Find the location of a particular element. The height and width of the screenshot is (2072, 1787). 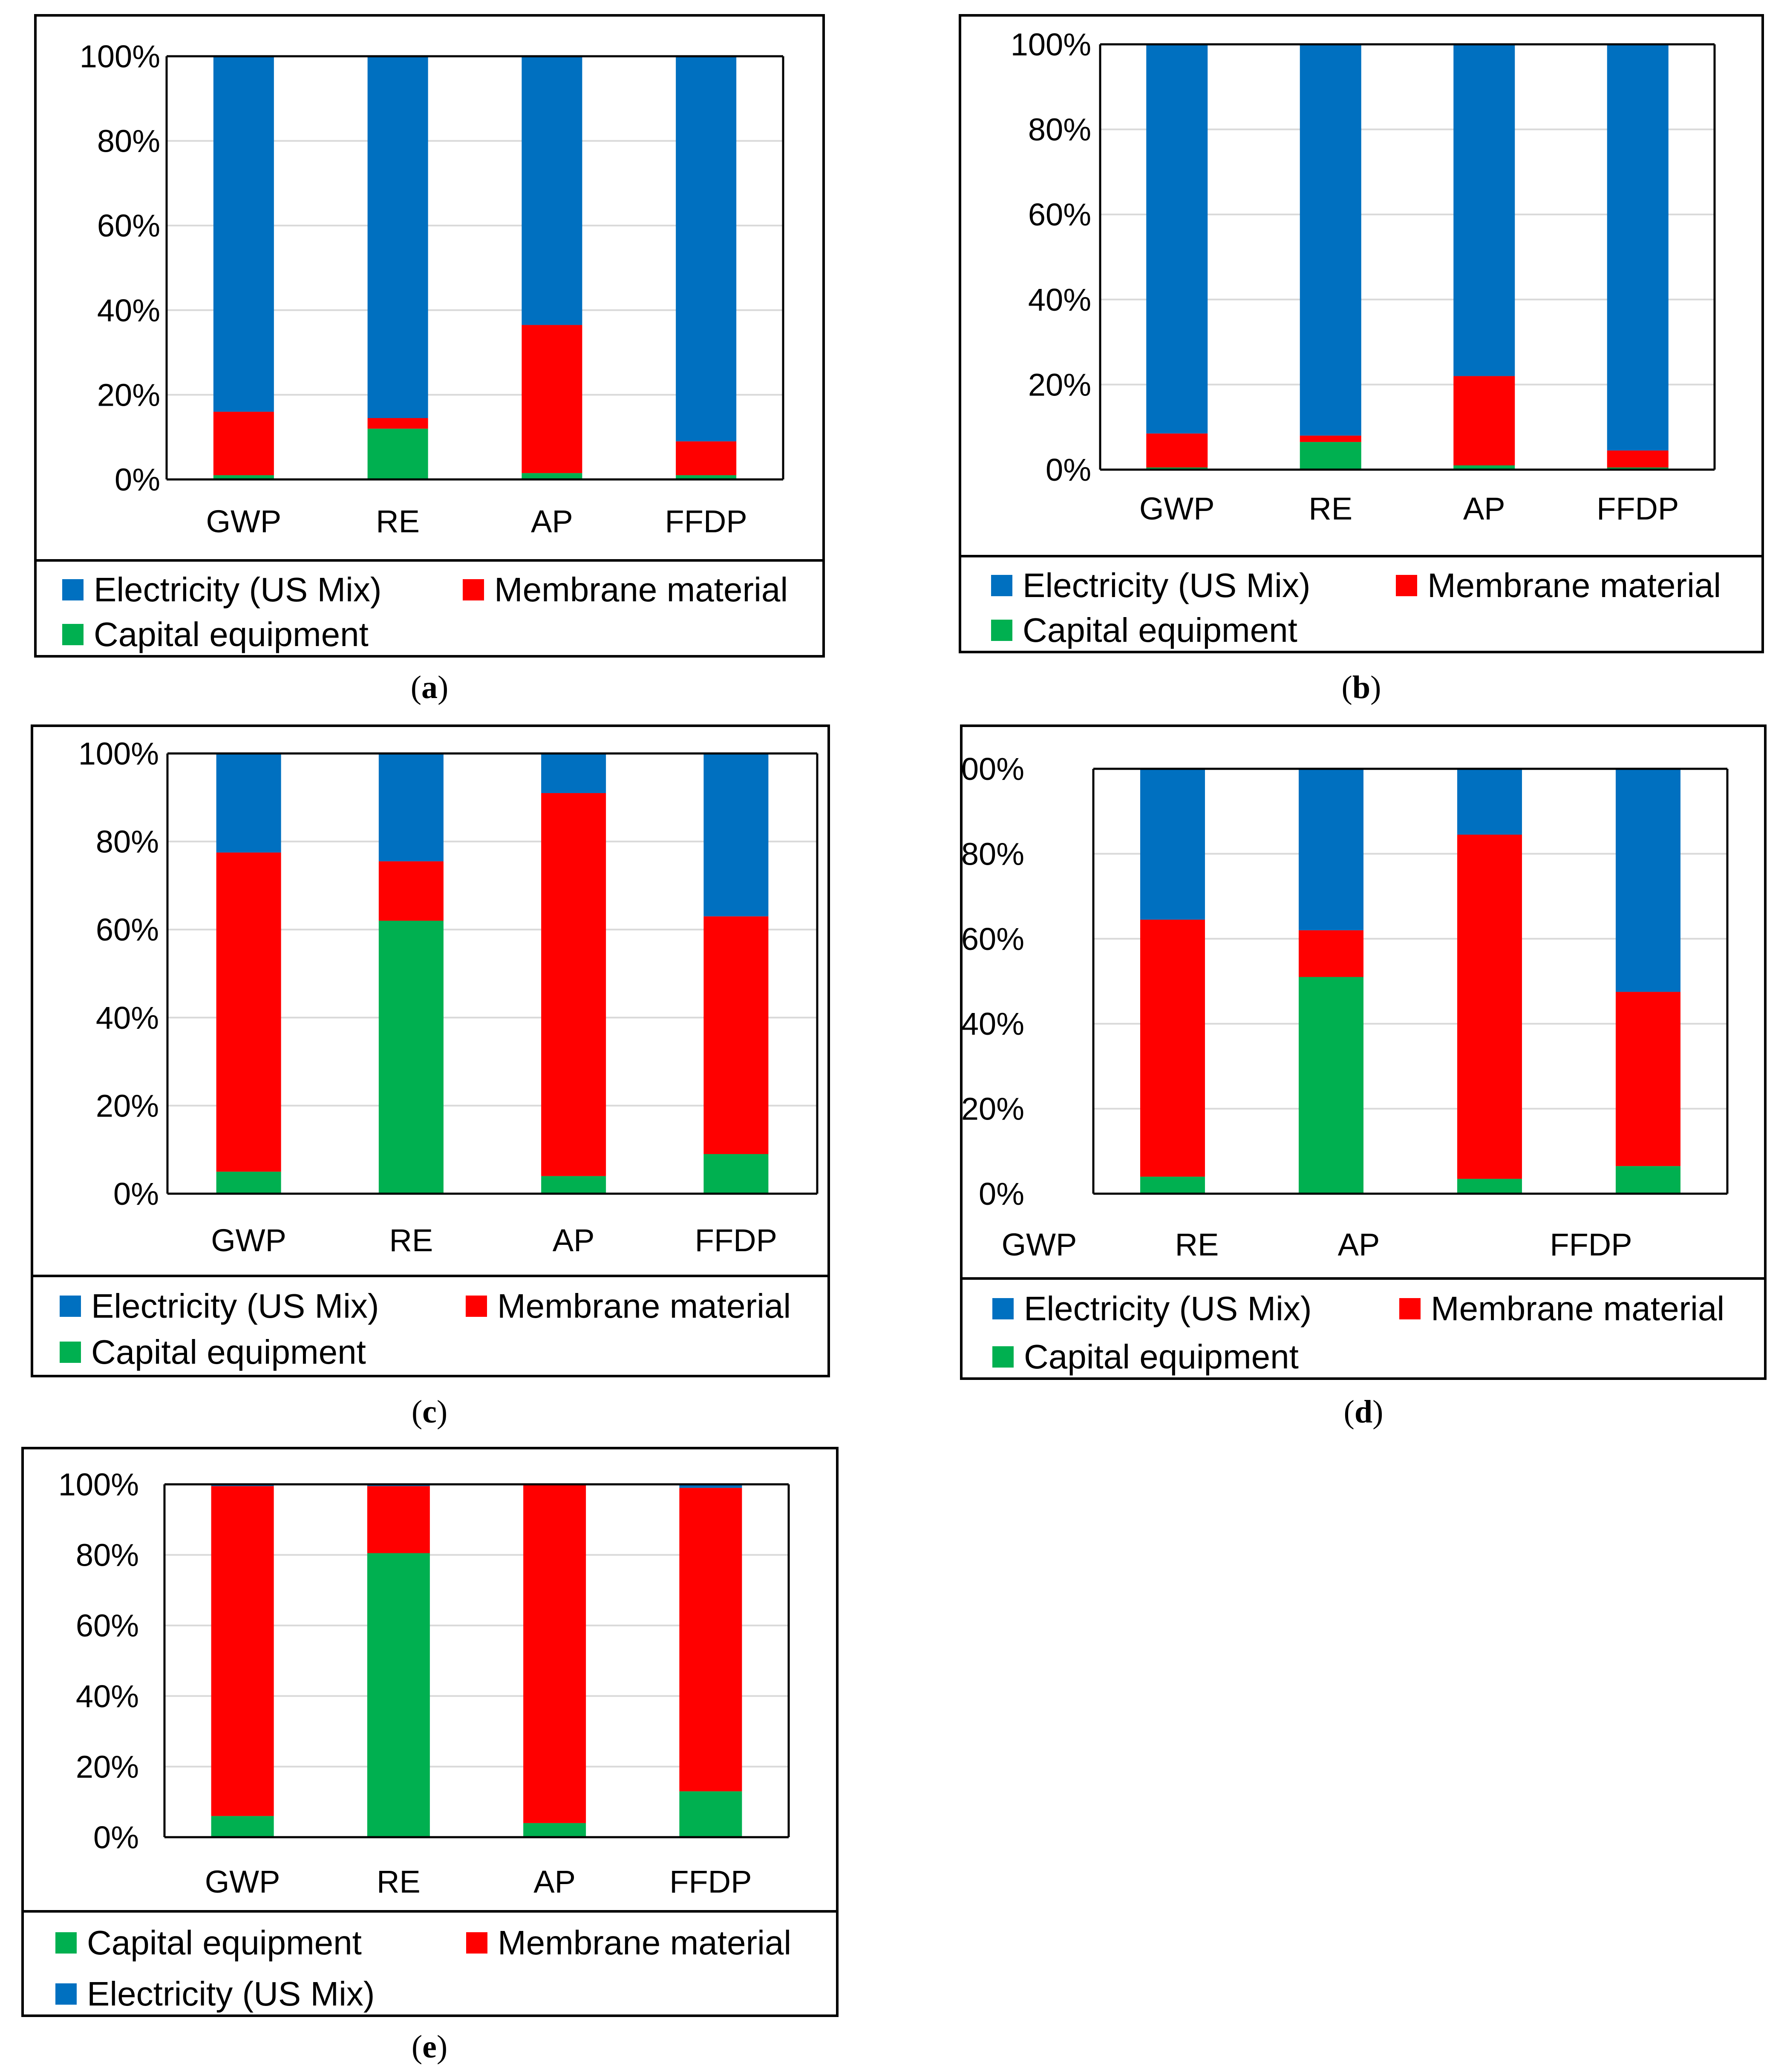

legend-item-c-2: Capital equipment is located at coordinates (213, 1353).